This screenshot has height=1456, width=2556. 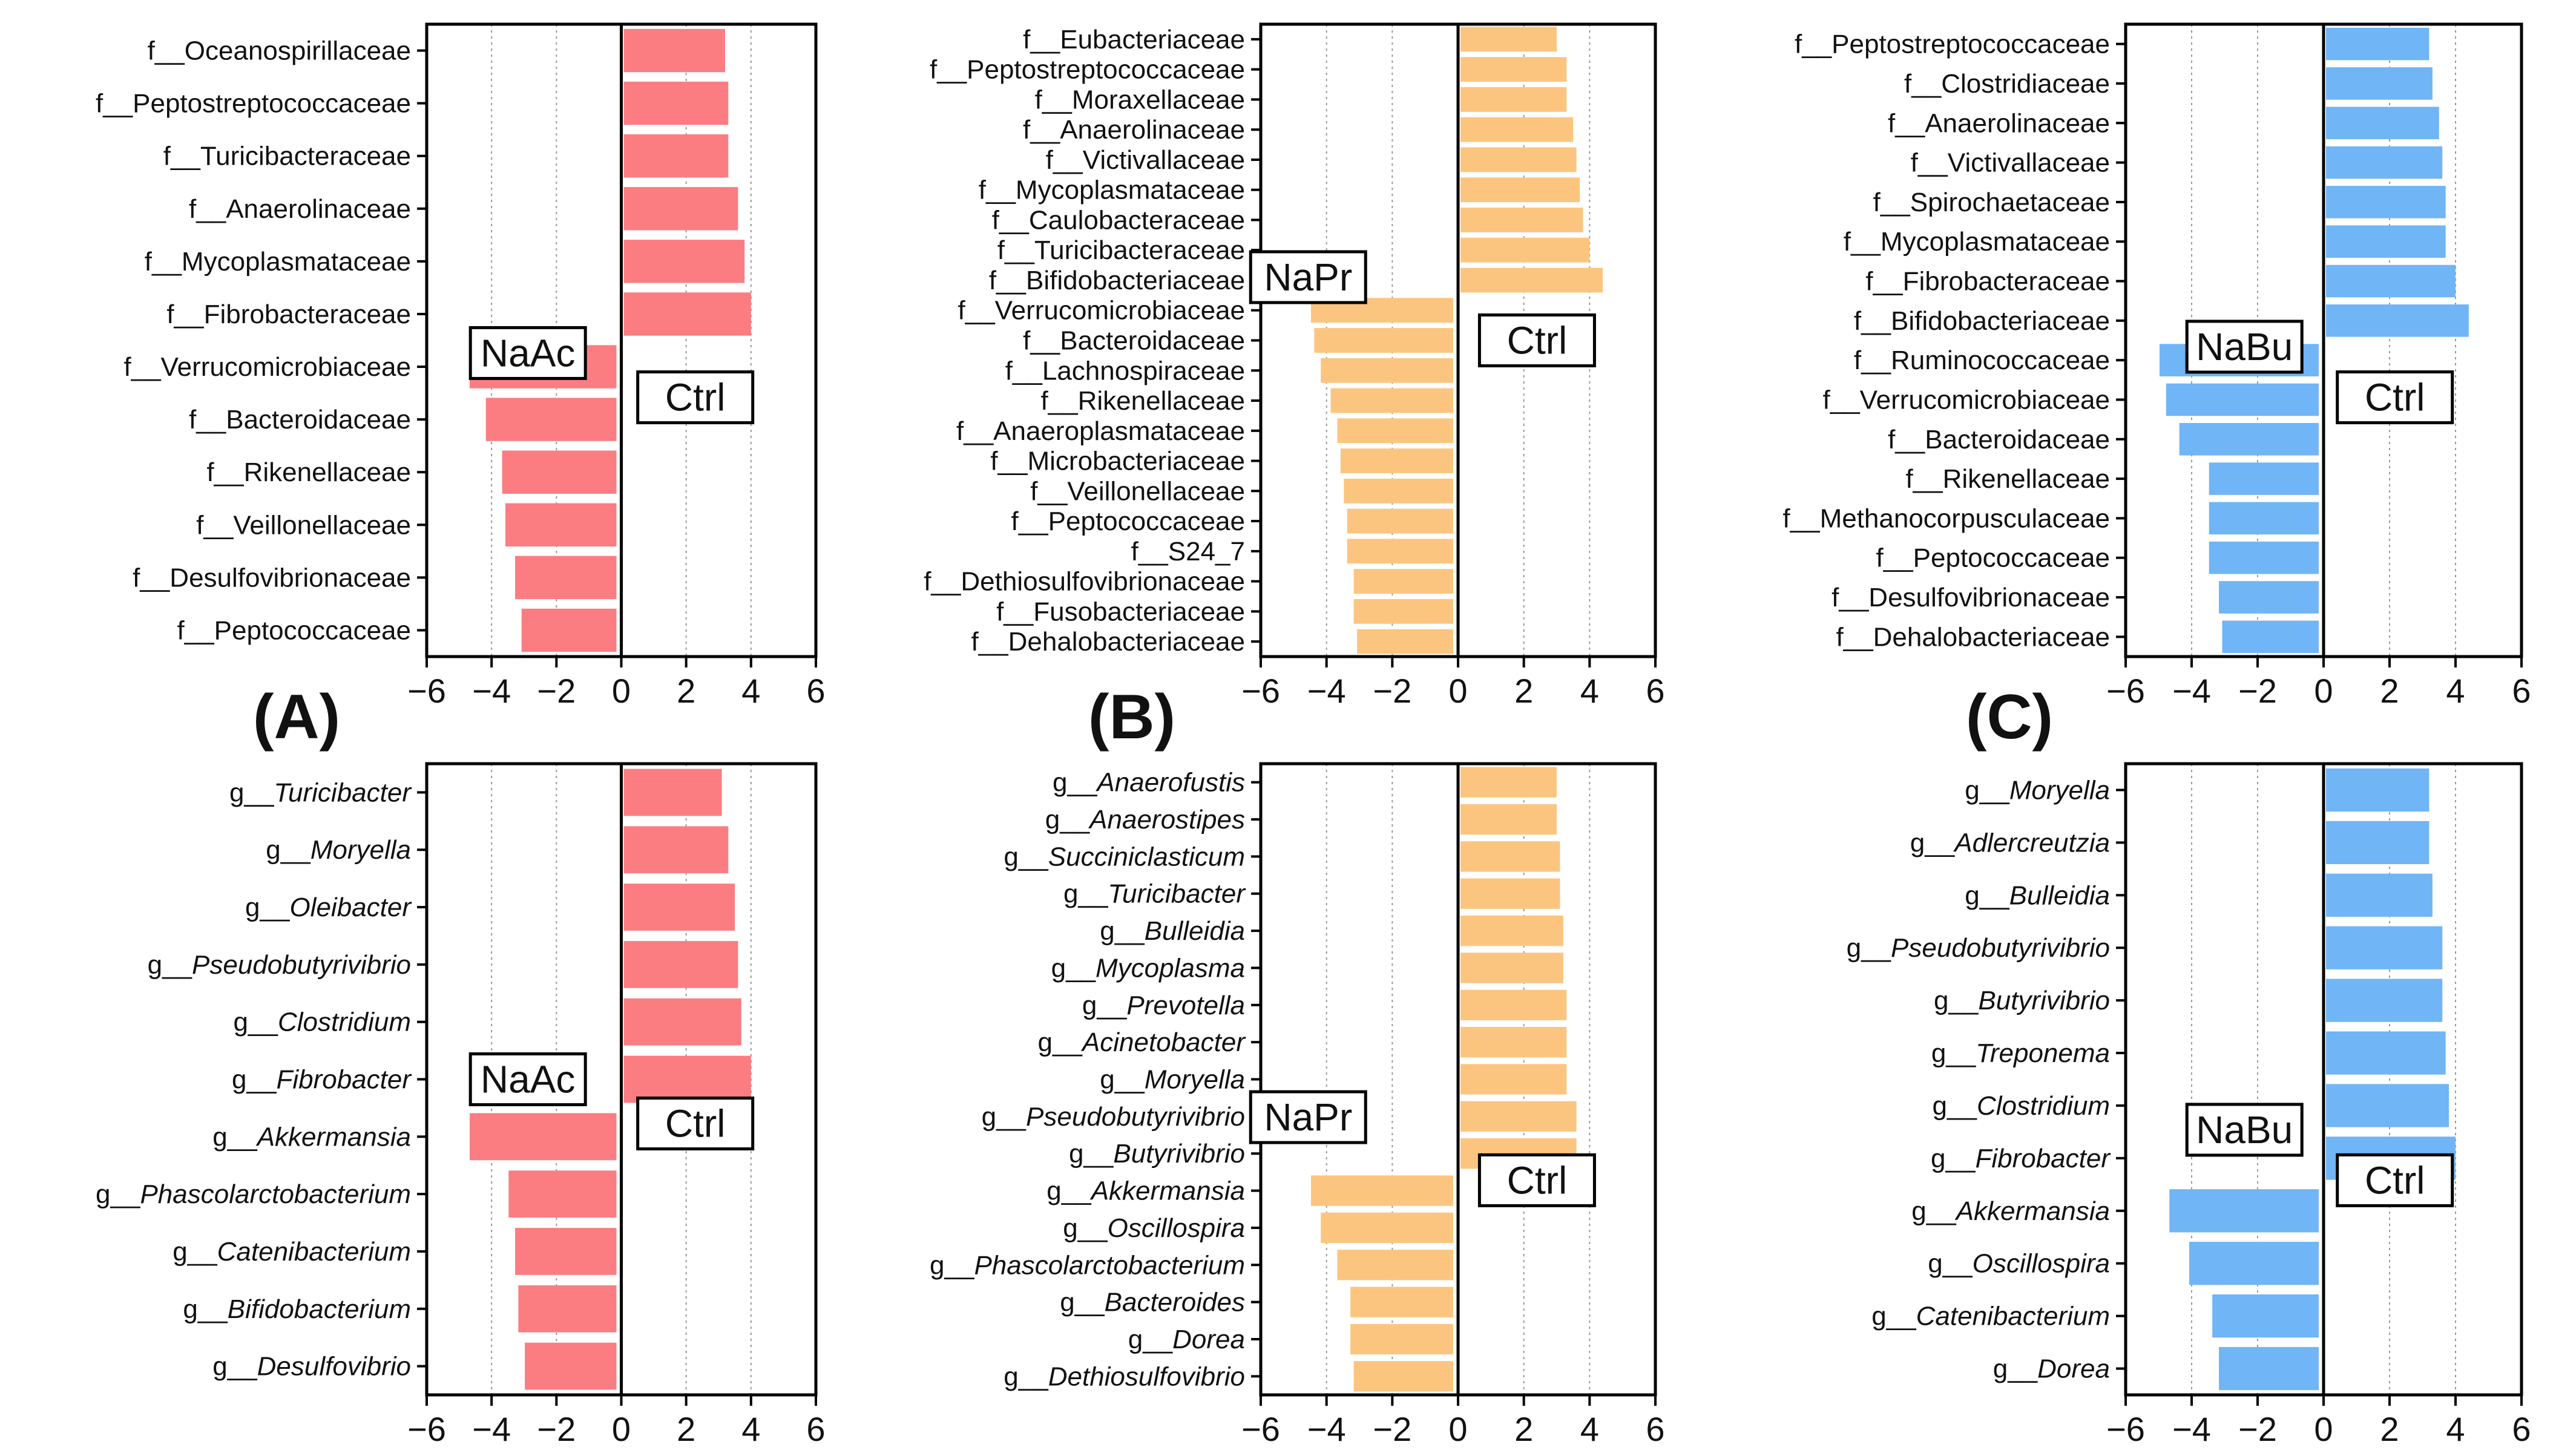 What do you see at coordinates (297, 1309) in the screenshot?
I see `category-label: g__Bifidobacterium` at bounding box center [297, 1309].